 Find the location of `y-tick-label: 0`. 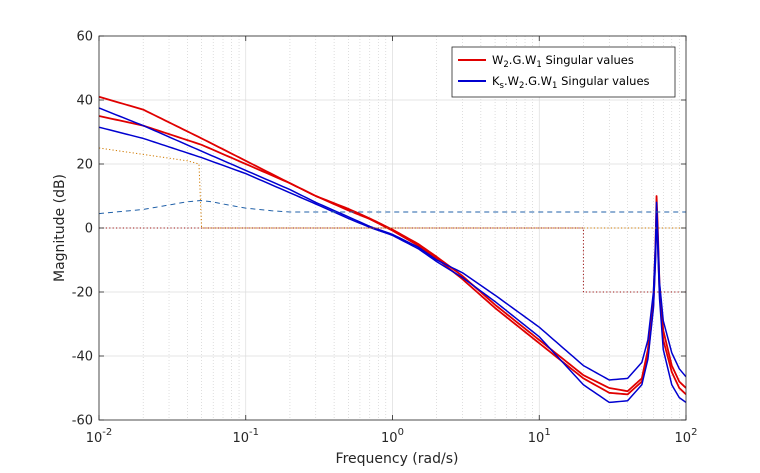

y-tick-label: 0 is located at coordinates (89, 229).